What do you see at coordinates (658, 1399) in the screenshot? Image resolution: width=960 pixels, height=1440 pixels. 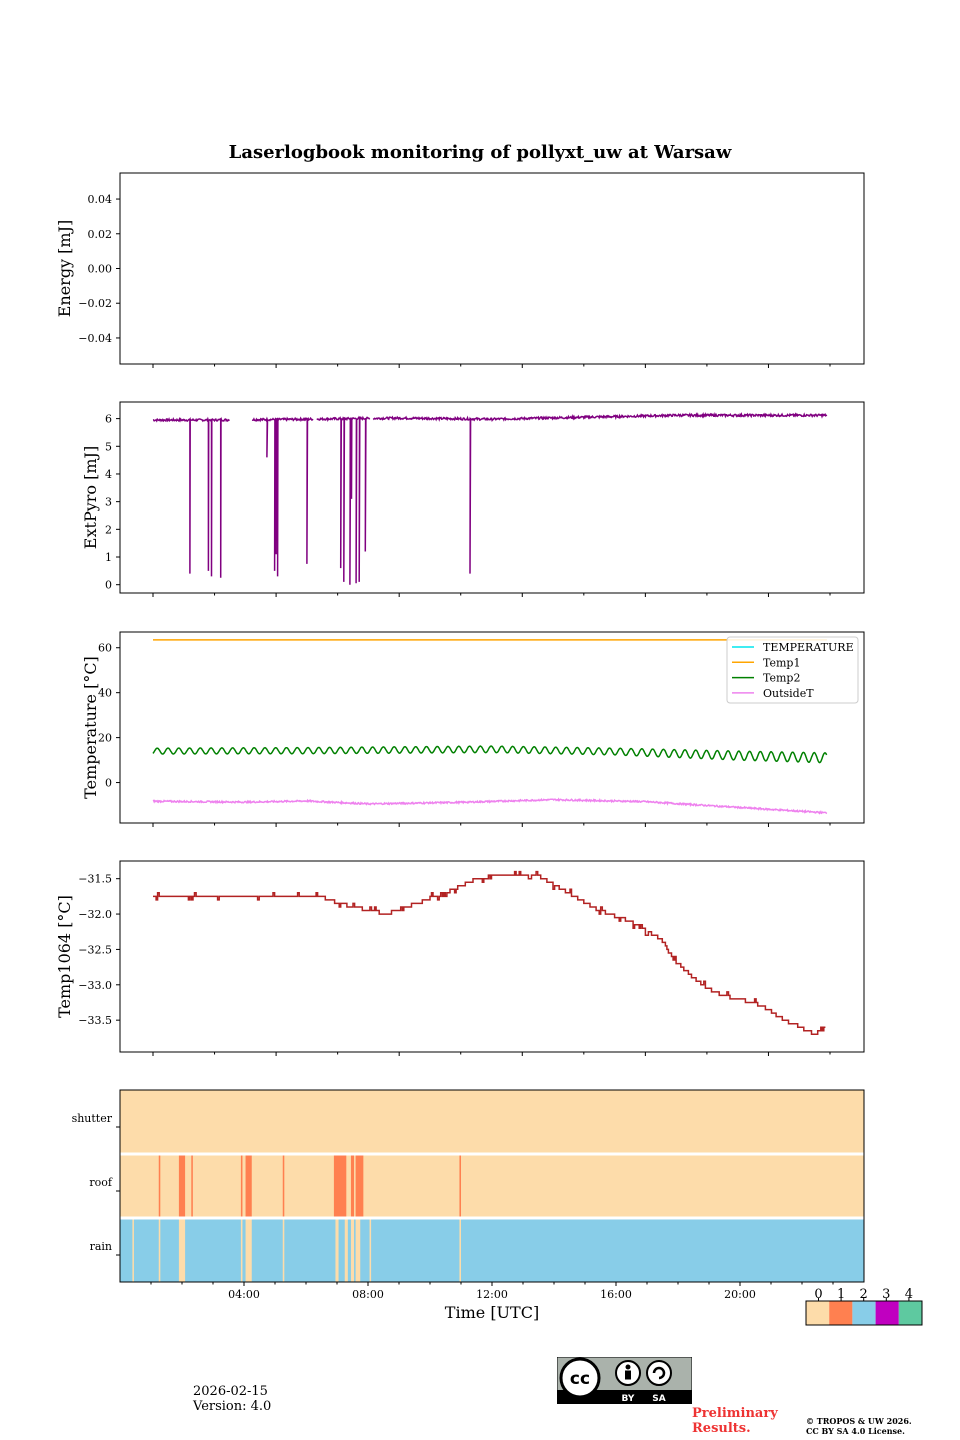 I see `sa-label: SA` at bounding box center [658, 1399].